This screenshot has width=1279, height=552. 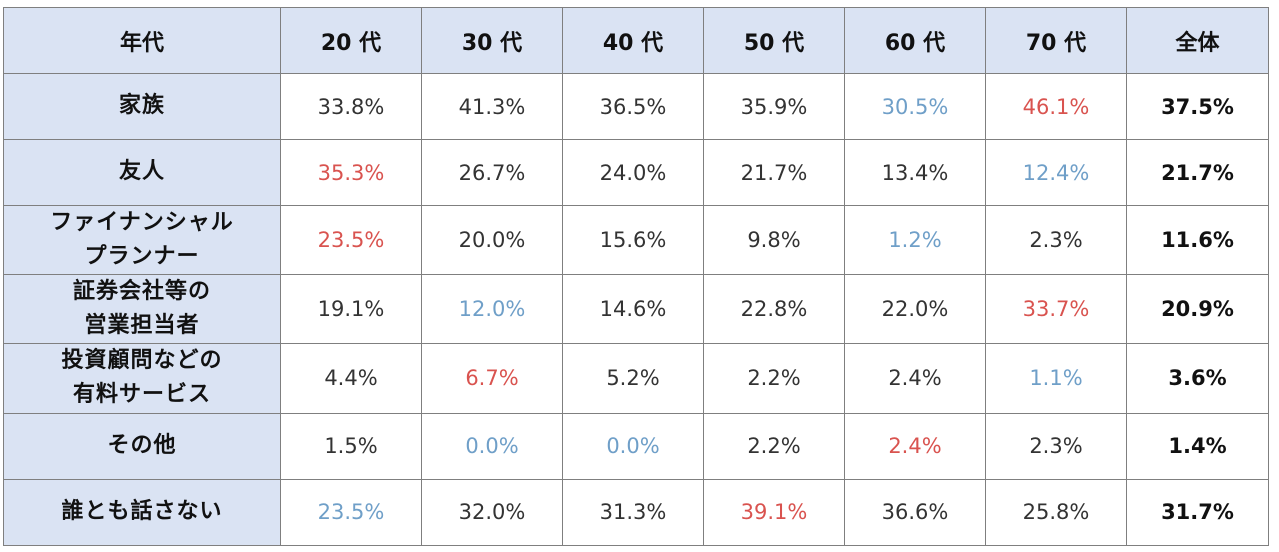 I want to click on value-cell: 35.9%, so click(x=774, y=106).